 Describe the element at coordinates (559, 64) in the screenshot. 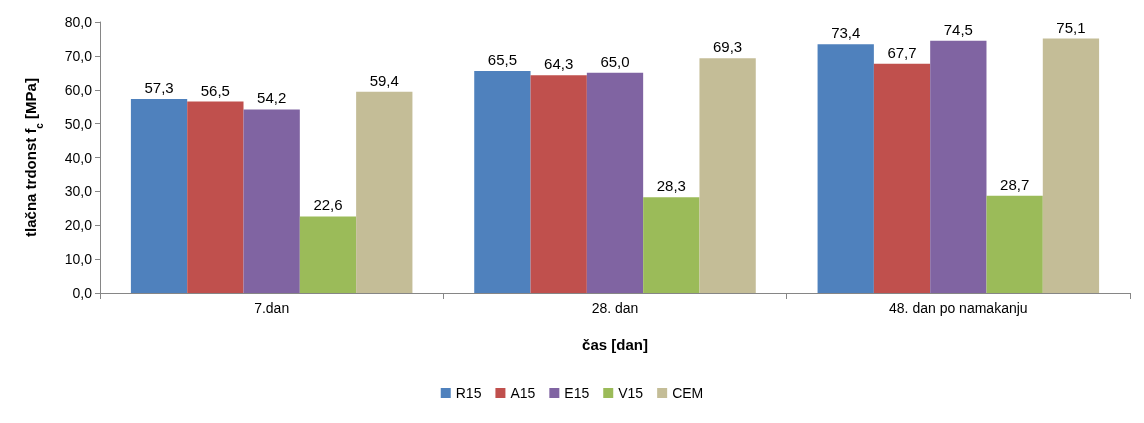

I see `data-label: 64,3` at that location.